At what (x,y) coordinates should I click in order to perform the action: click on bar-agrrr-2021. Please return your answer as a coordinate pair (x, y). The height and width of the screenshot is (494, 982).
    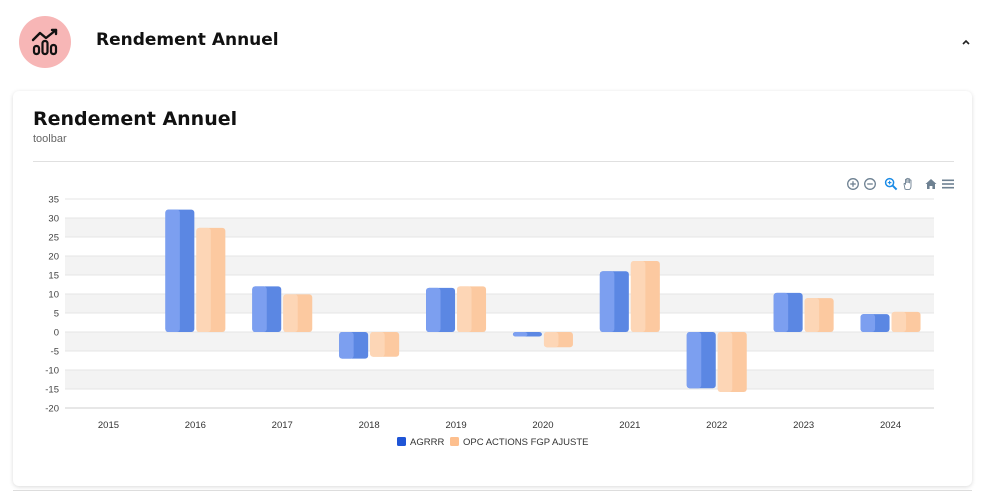
    Looking at the image, I should click on (614, 301).